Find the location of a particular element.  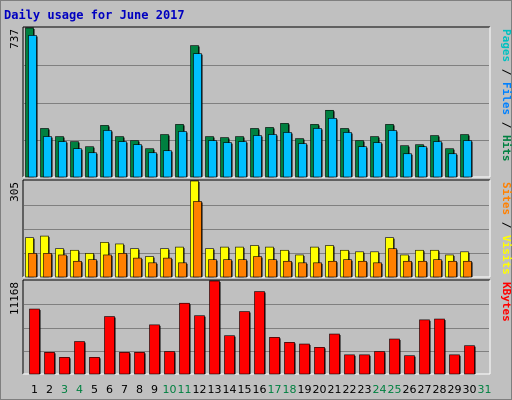

x-tick-label: 8 is located at coordinates (139, 389).